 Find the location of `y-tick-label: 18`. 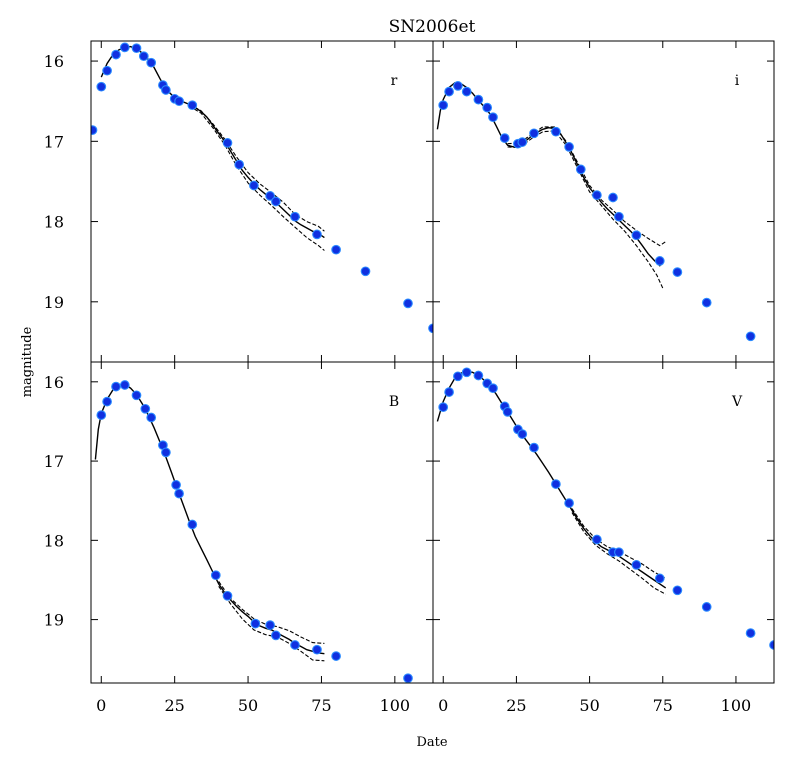

y-tick-label: 18 is located at coordinates (54, 222).